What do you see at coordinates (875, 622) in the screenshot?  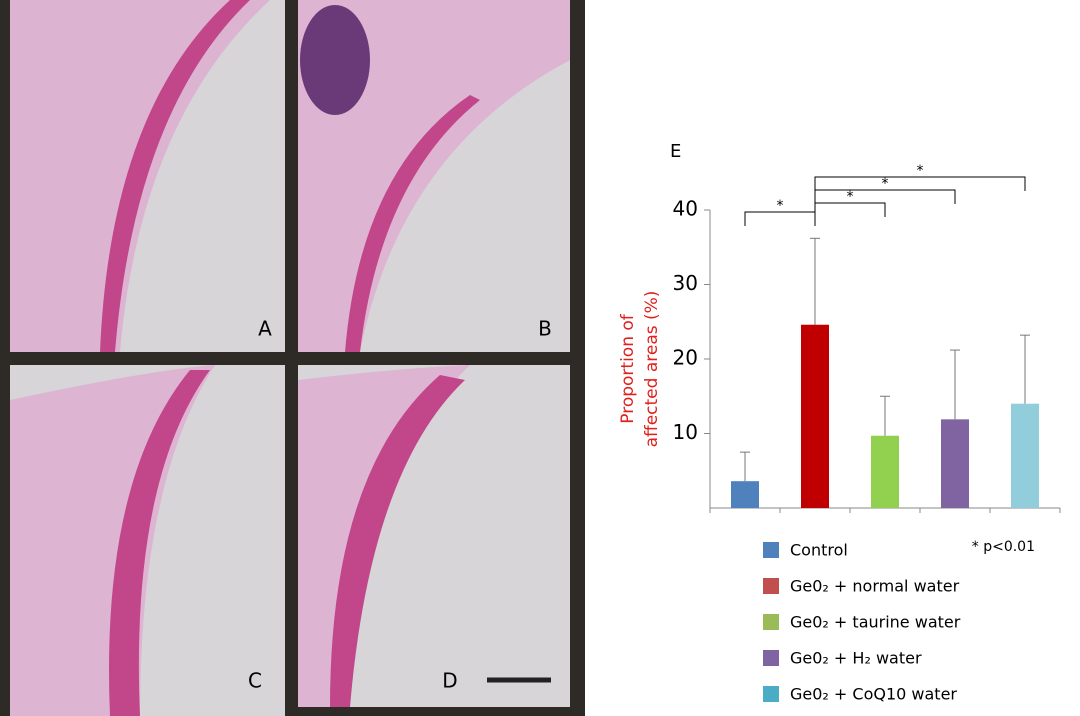 I see `legend-label: Ge0₂ + taurine water` at bounding box center [875, 622].